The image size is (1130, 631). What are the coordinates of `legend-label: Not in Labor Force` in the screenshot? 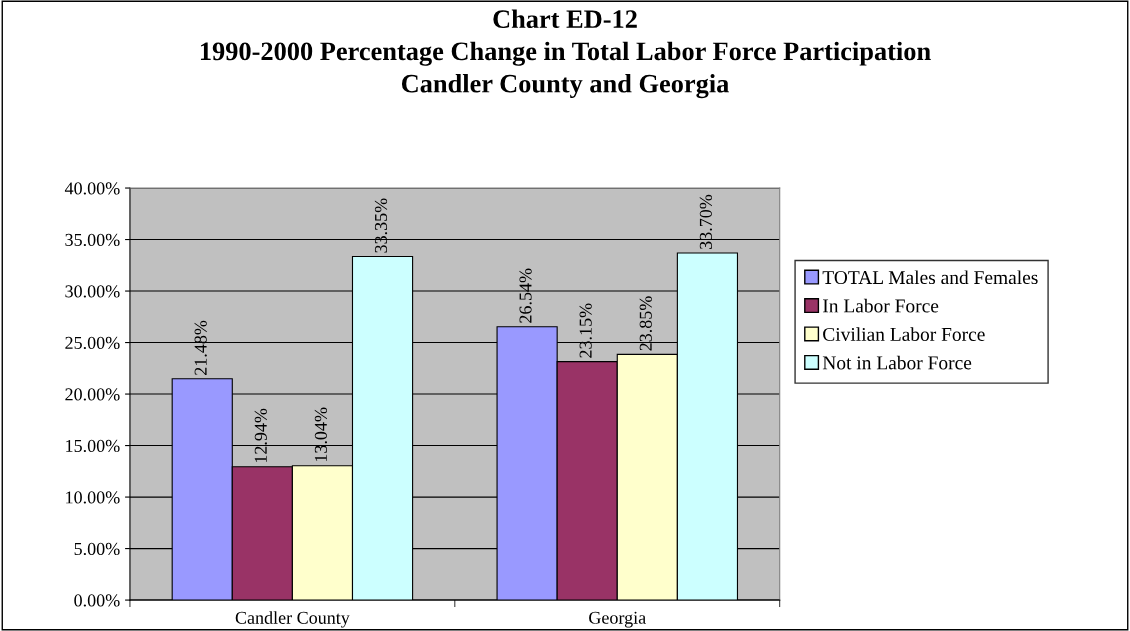 It's located at (897, 362).